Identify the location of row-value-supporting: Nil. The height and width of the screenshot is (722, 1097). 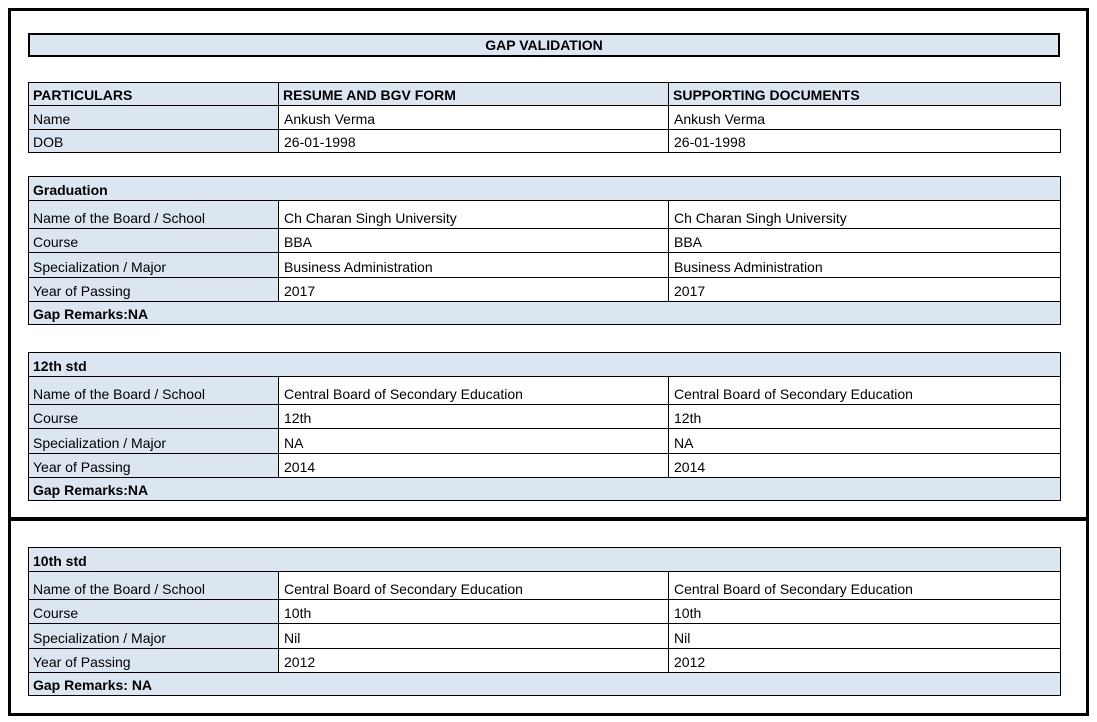
(865, 636).